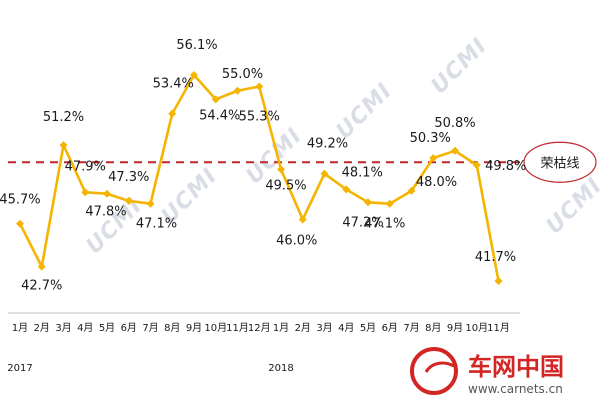 This screenshot has height=404, width=600. What do you see at coordinates (505, 166) in the screenshot?
I see `data-label: 49.8%` at bounding box center [505, 166].